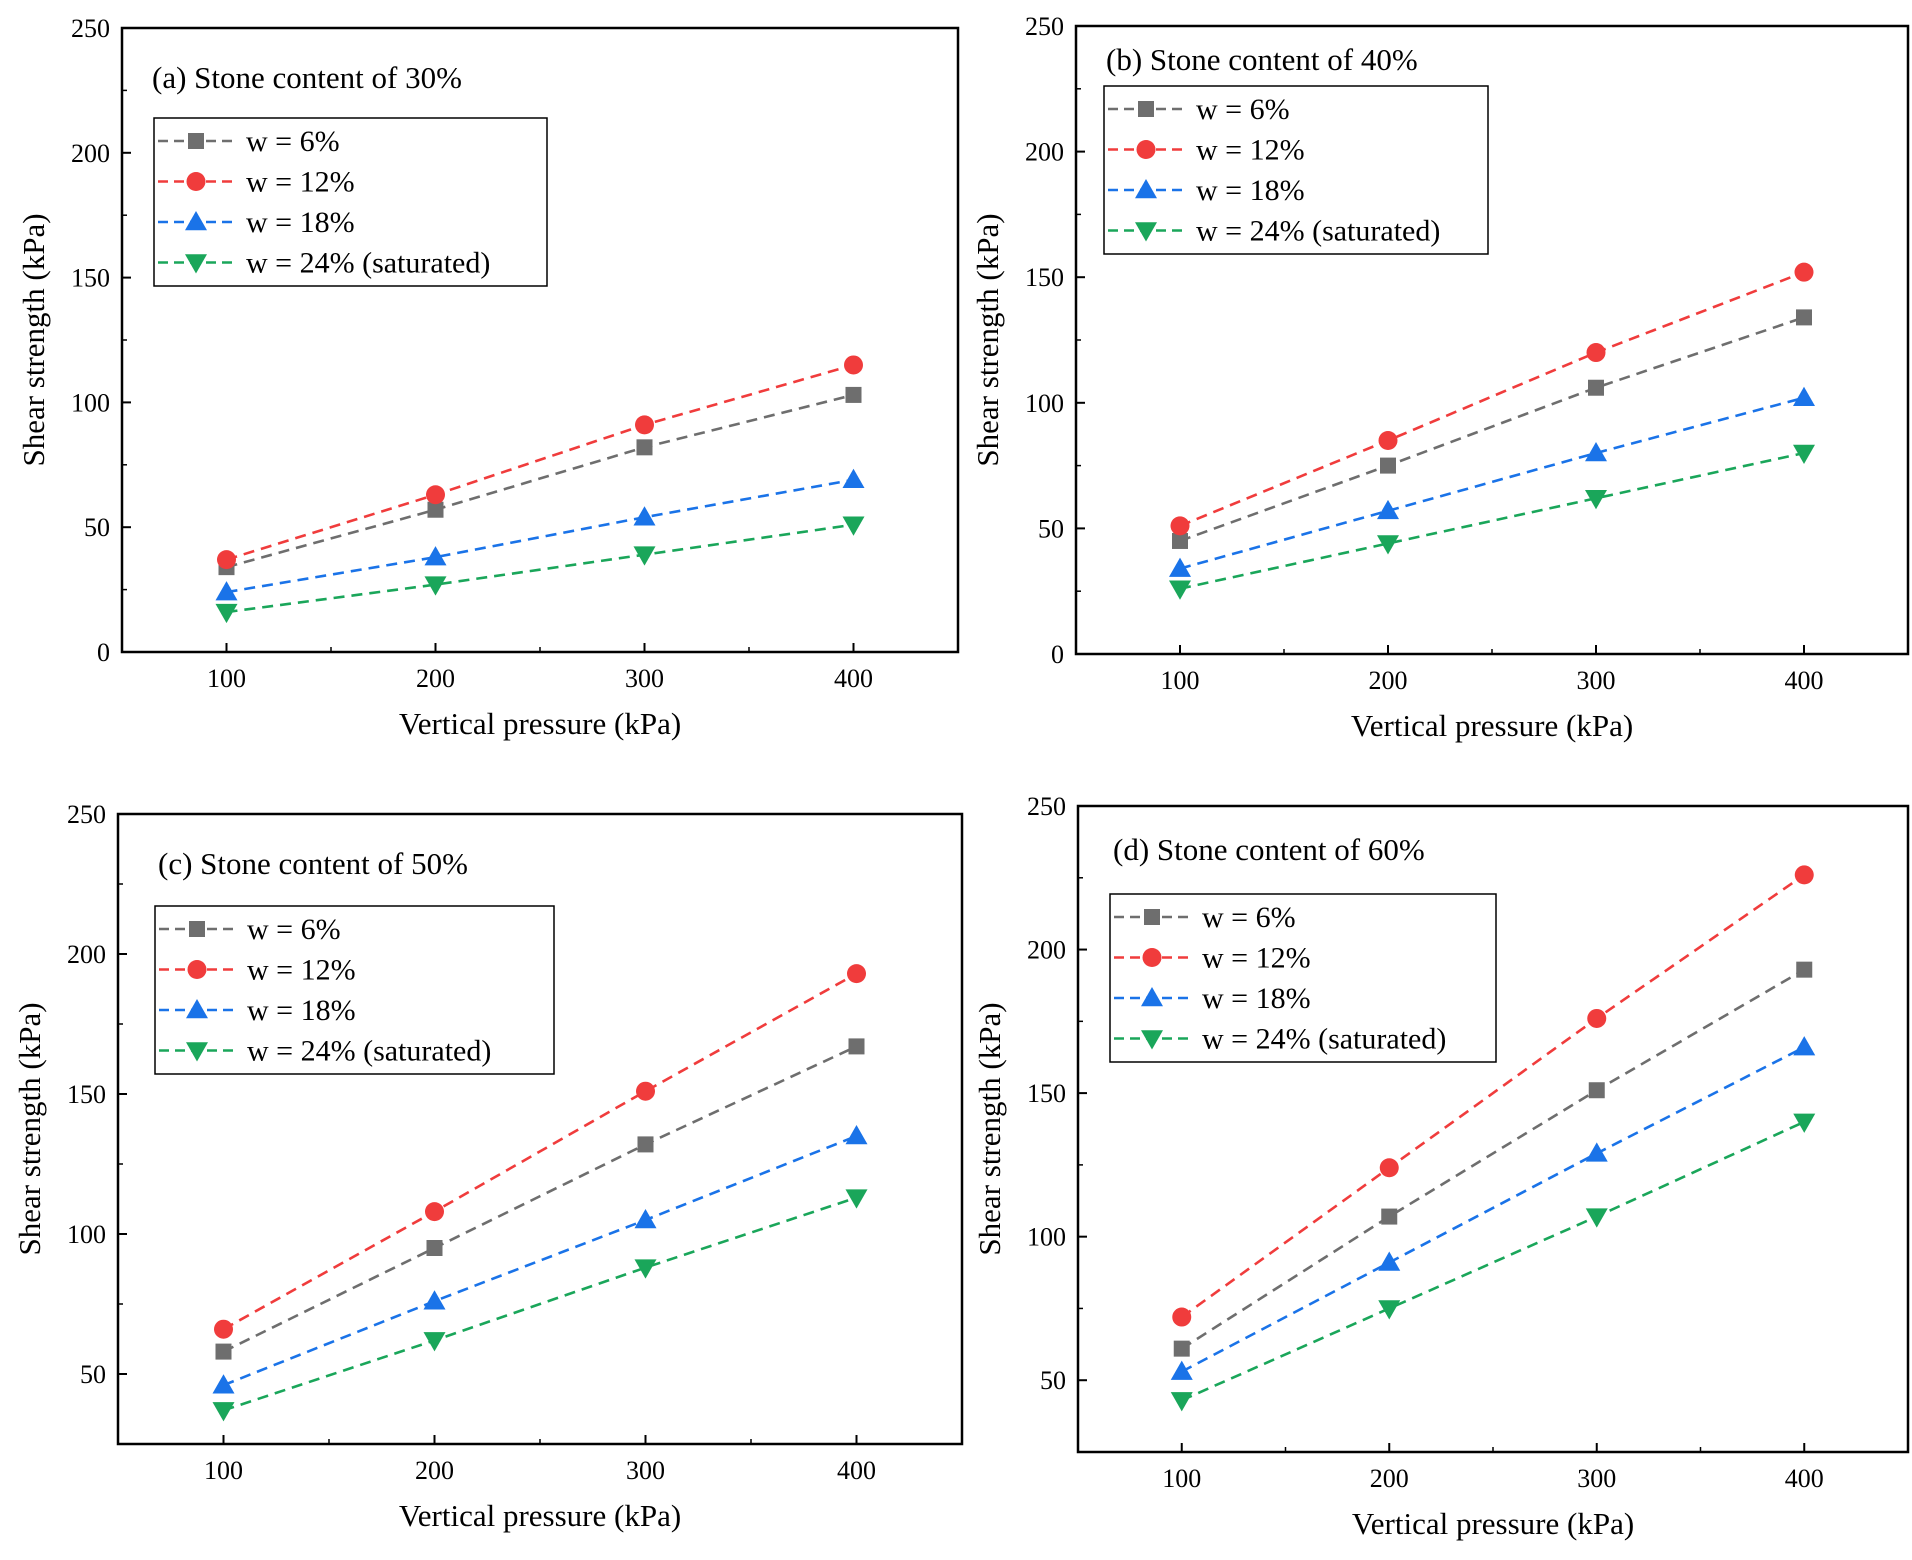  I want to click on panel-title: (a) Stone content of 30%, so click(307, 77).